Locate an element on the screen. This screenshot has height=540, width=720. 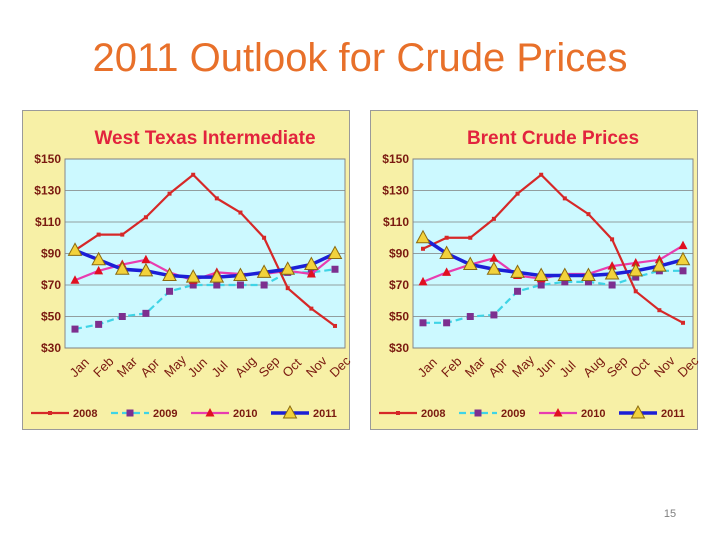
brent-legend-2011-marker is located at coordinates (638, 411).